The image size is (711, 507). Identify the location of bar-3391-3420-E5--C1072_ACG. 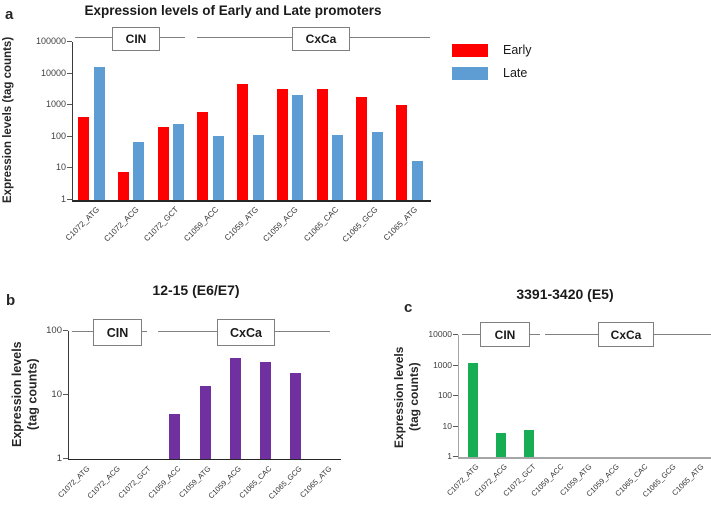
(501, 445).